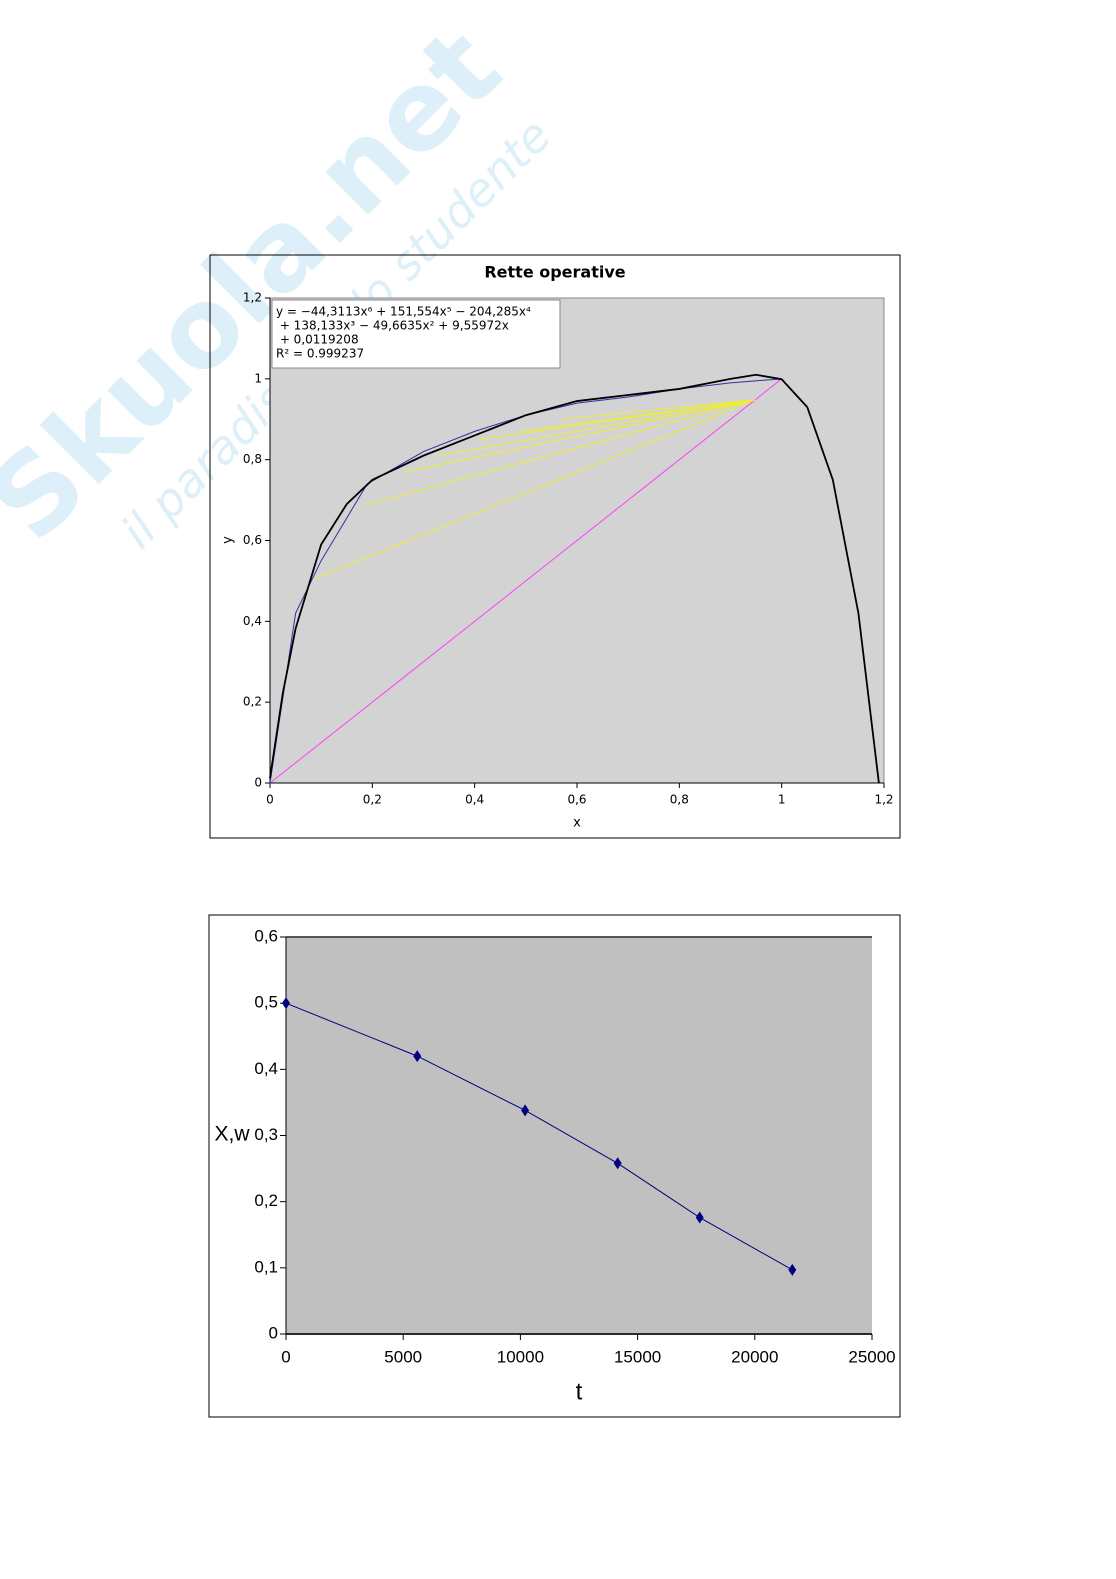 The height and width of the screenshot is (1579, 1116). What do you see at coordinates (679, 800) in the screenshot?
I see `x-tick-label: 0,8` at bounding box center [679, 800].